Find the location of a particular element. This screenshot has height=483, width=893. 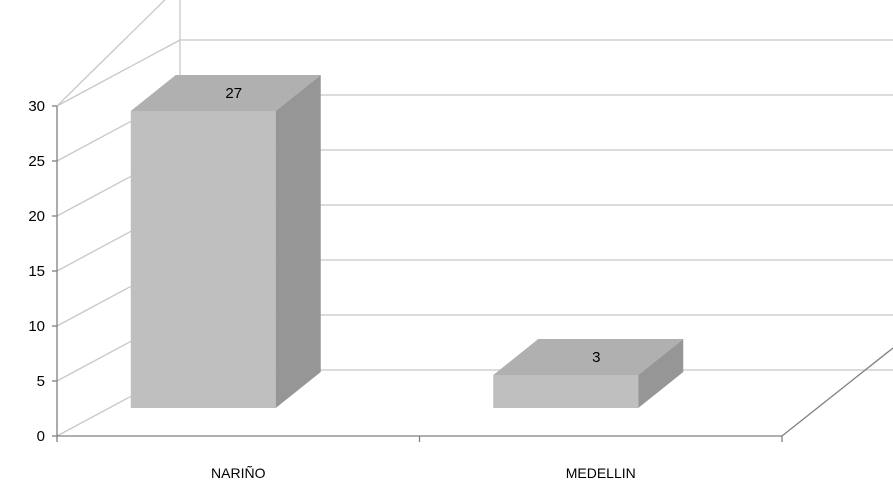

y-tick-label: 5 is located at coordinates (41, 381).